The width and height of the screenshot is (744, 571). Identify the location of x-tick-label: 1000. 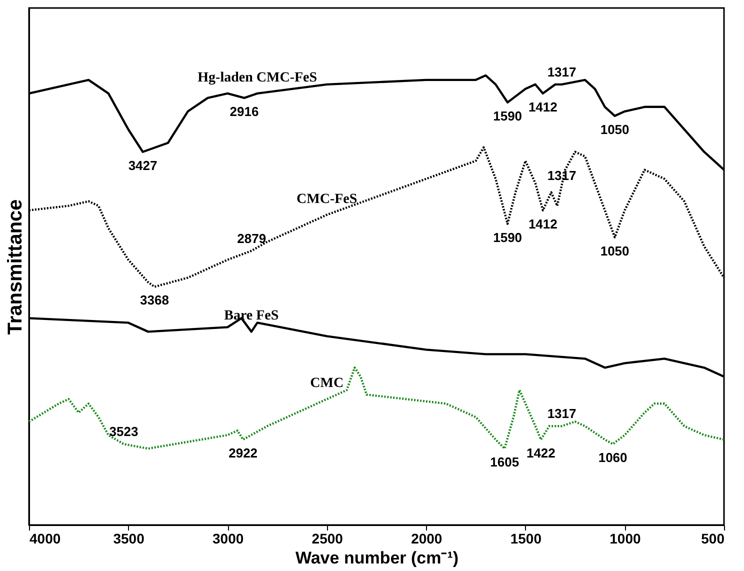
(625, 538).